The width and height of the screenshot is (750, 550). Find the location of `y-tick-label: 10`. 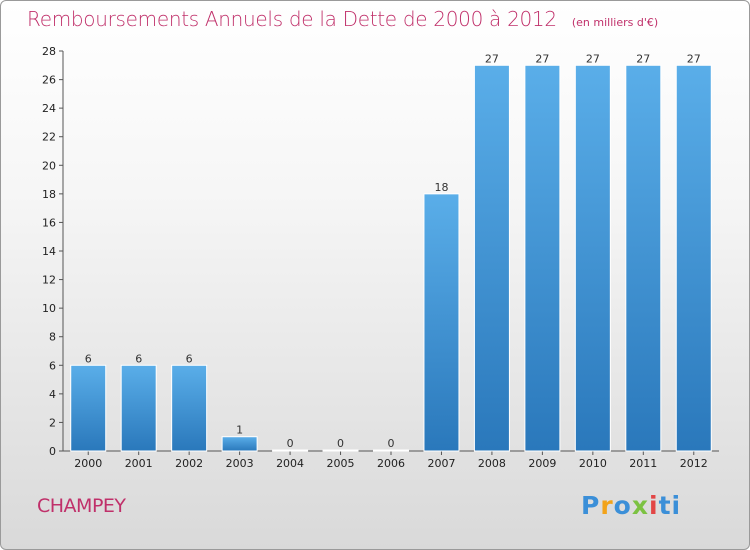

y-tick-label: 10 is located at coordinates (49, 308).